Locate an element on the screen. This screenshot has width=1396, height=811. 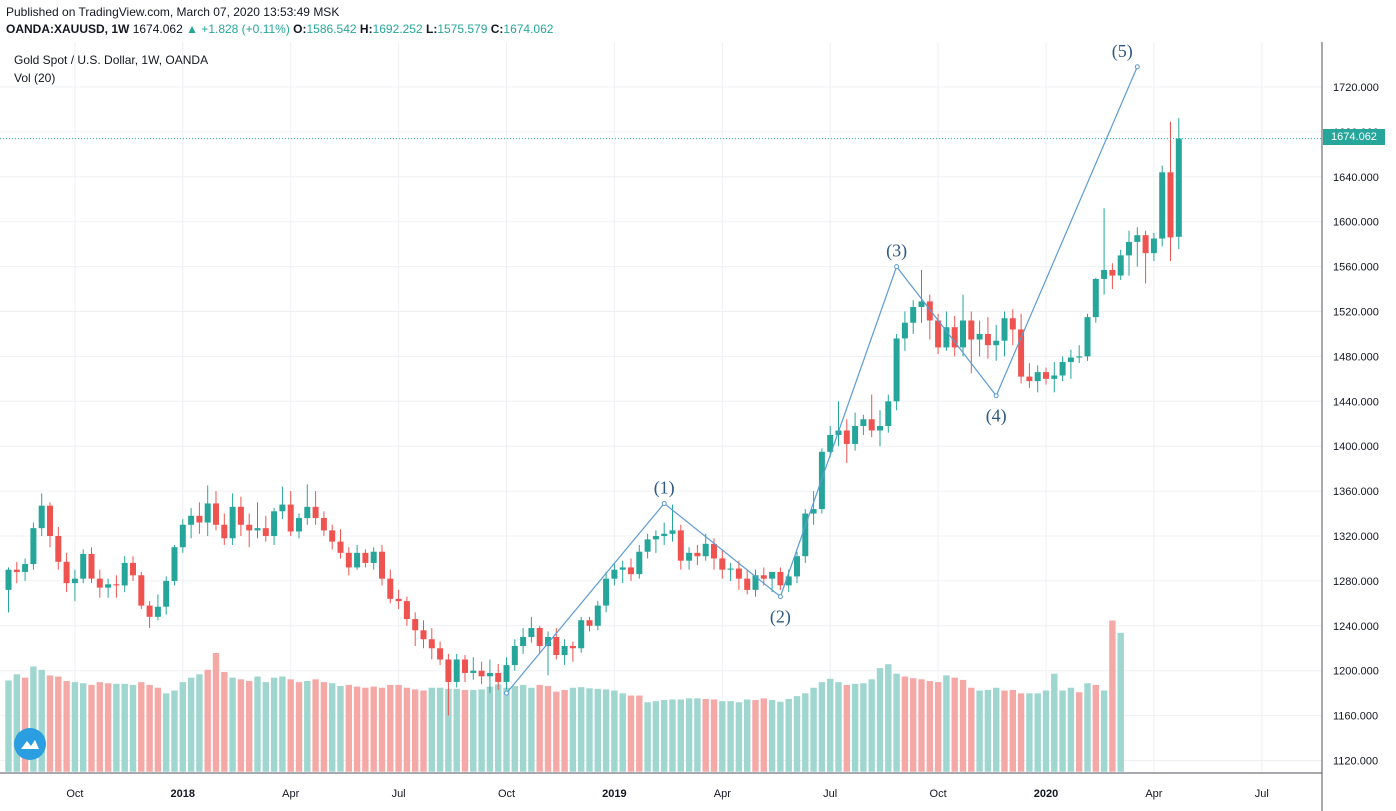
open-label: O: is located at coordinates (300, 29).